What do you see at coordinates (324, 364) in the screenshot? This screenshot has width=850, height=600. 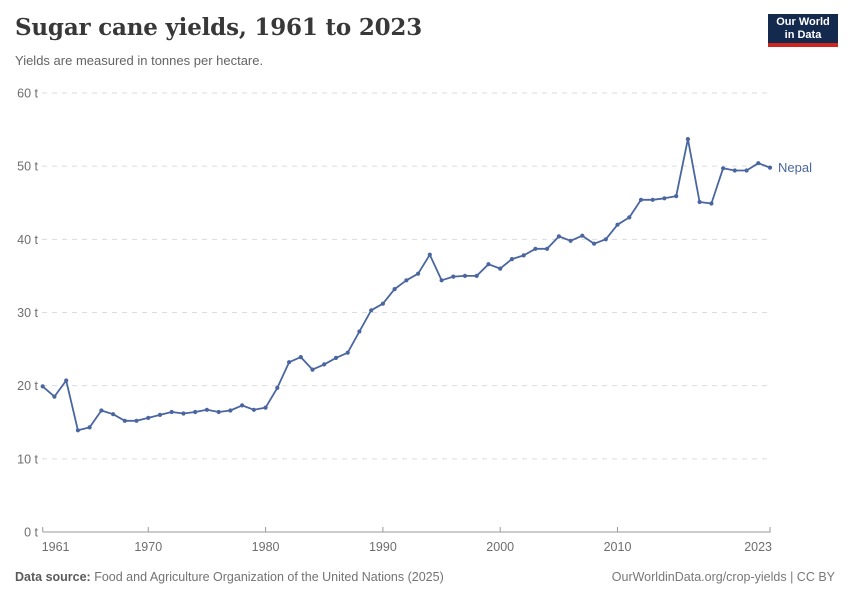 I see `data-point-1985` at bounding box center [324, 364].